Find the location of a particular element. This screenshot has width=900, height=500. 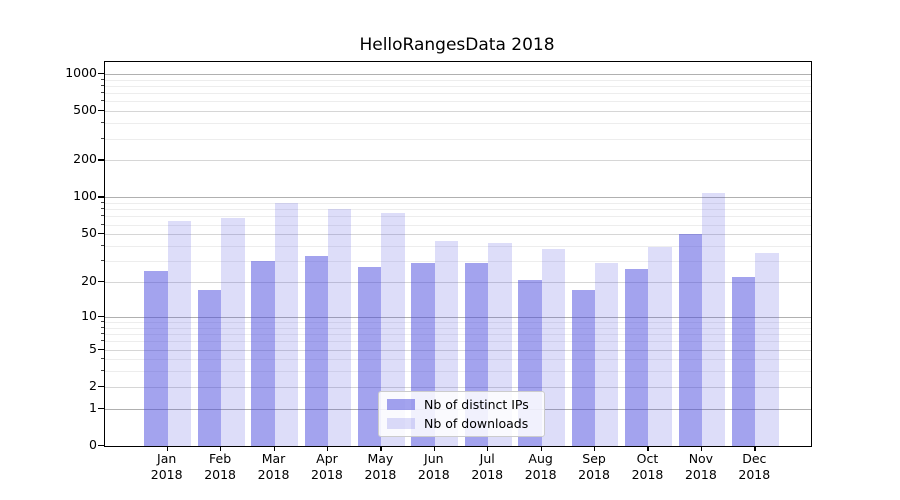

x-tick-label-apr: Apr 2018 is located at coordinates (327, 466).